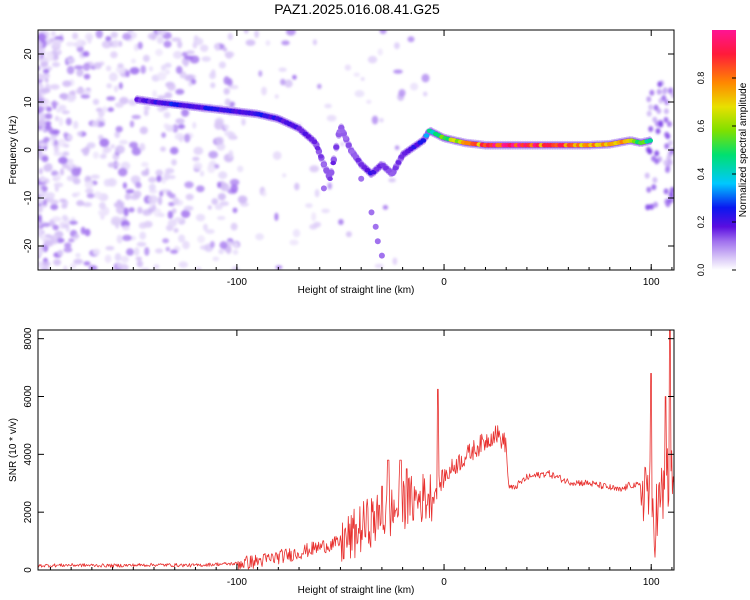  Describe the element at coordinates (701, 270) in the screenshot. I see `colorbar-tick-label: 0.0` at that location.